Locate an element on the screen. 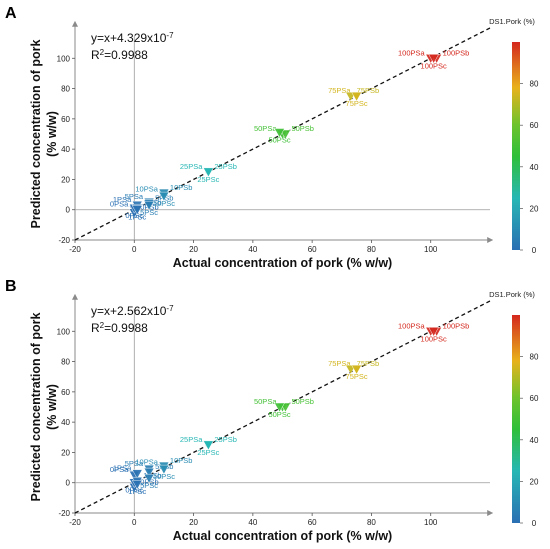 The image size is (550, 549). colorbar is located at coordinates (516, 419).